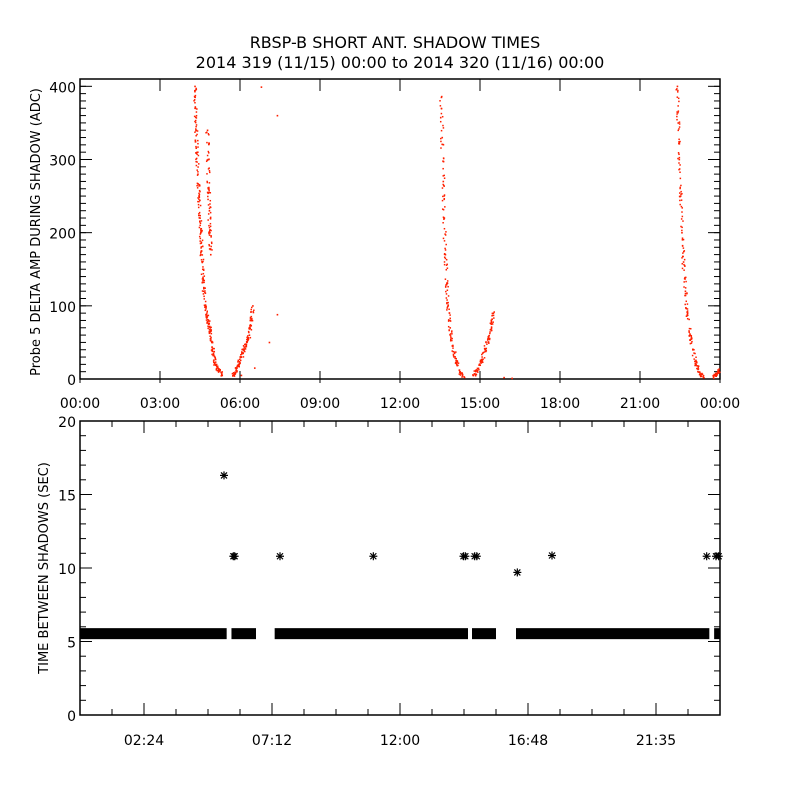 Image resolution: width=800 pixels, height=800 pixels. I want to click on y-tick-label: 400, so click(62, 88).